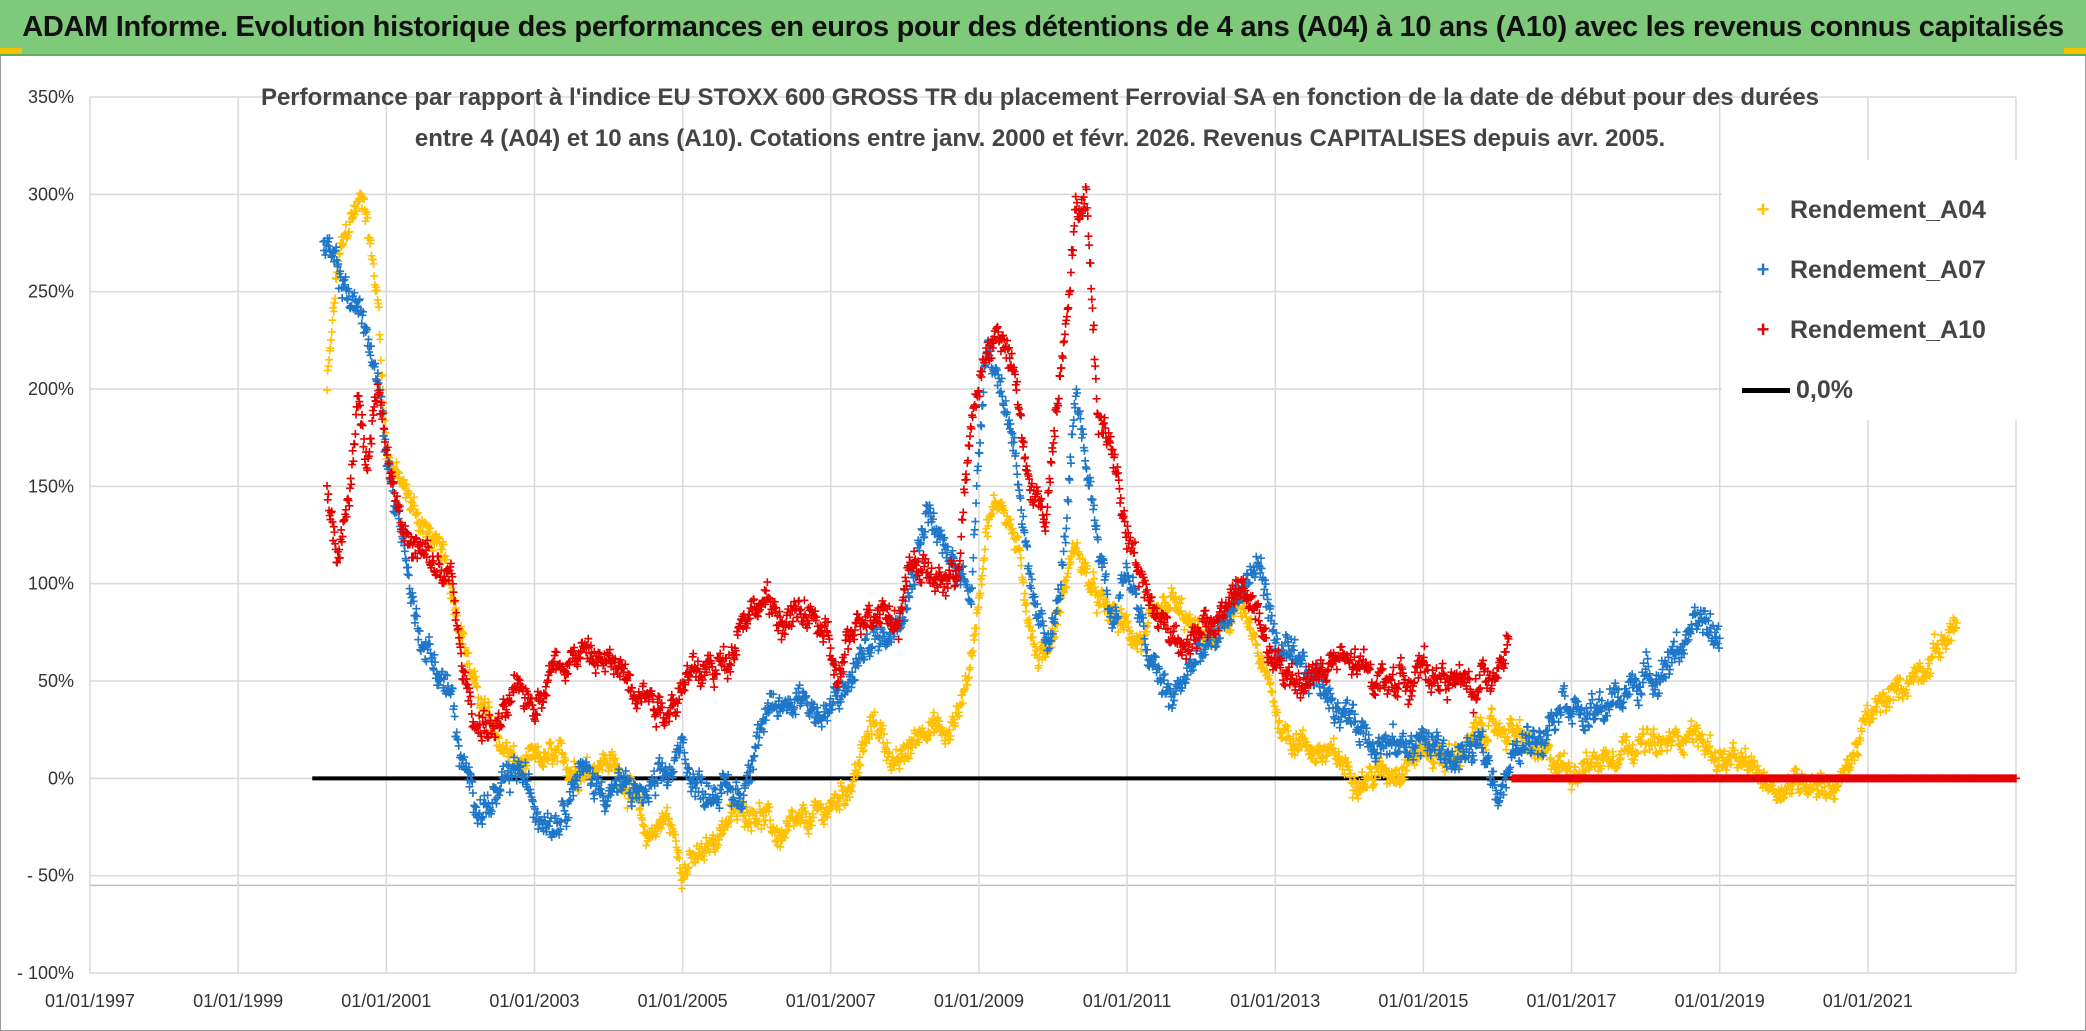 This screenshot has width=2086, height=1031. Describe the element at coordinates (61, 778) in the screenshot. I see `y-tick-label: 0%` at that location.